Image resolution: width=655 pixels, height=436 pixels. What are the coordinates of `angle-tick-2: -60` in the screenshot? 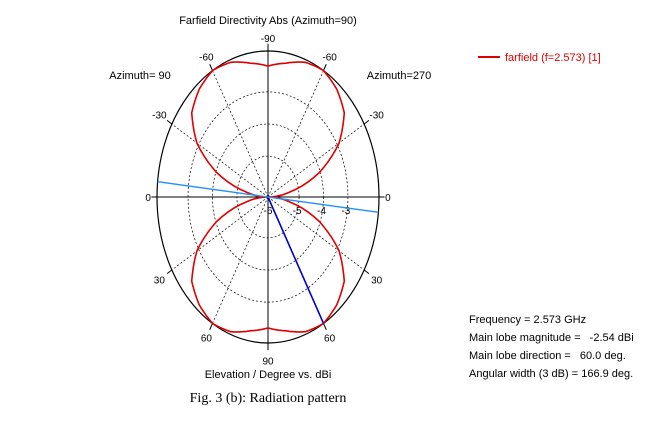 It's located at (329, 58).